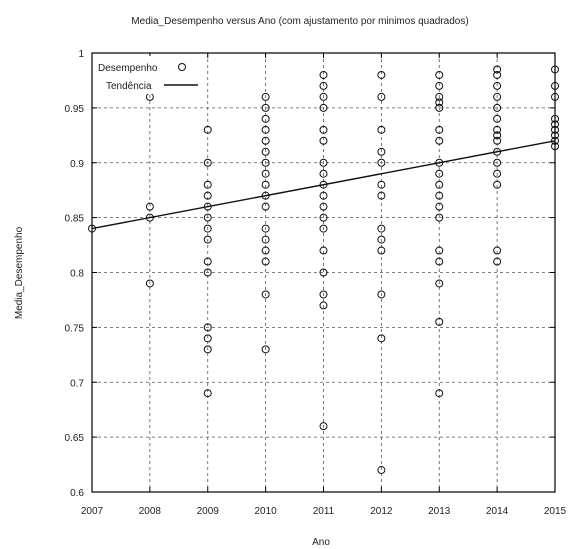  I want to click on x-tick-label: 2008, so click(150, 511).